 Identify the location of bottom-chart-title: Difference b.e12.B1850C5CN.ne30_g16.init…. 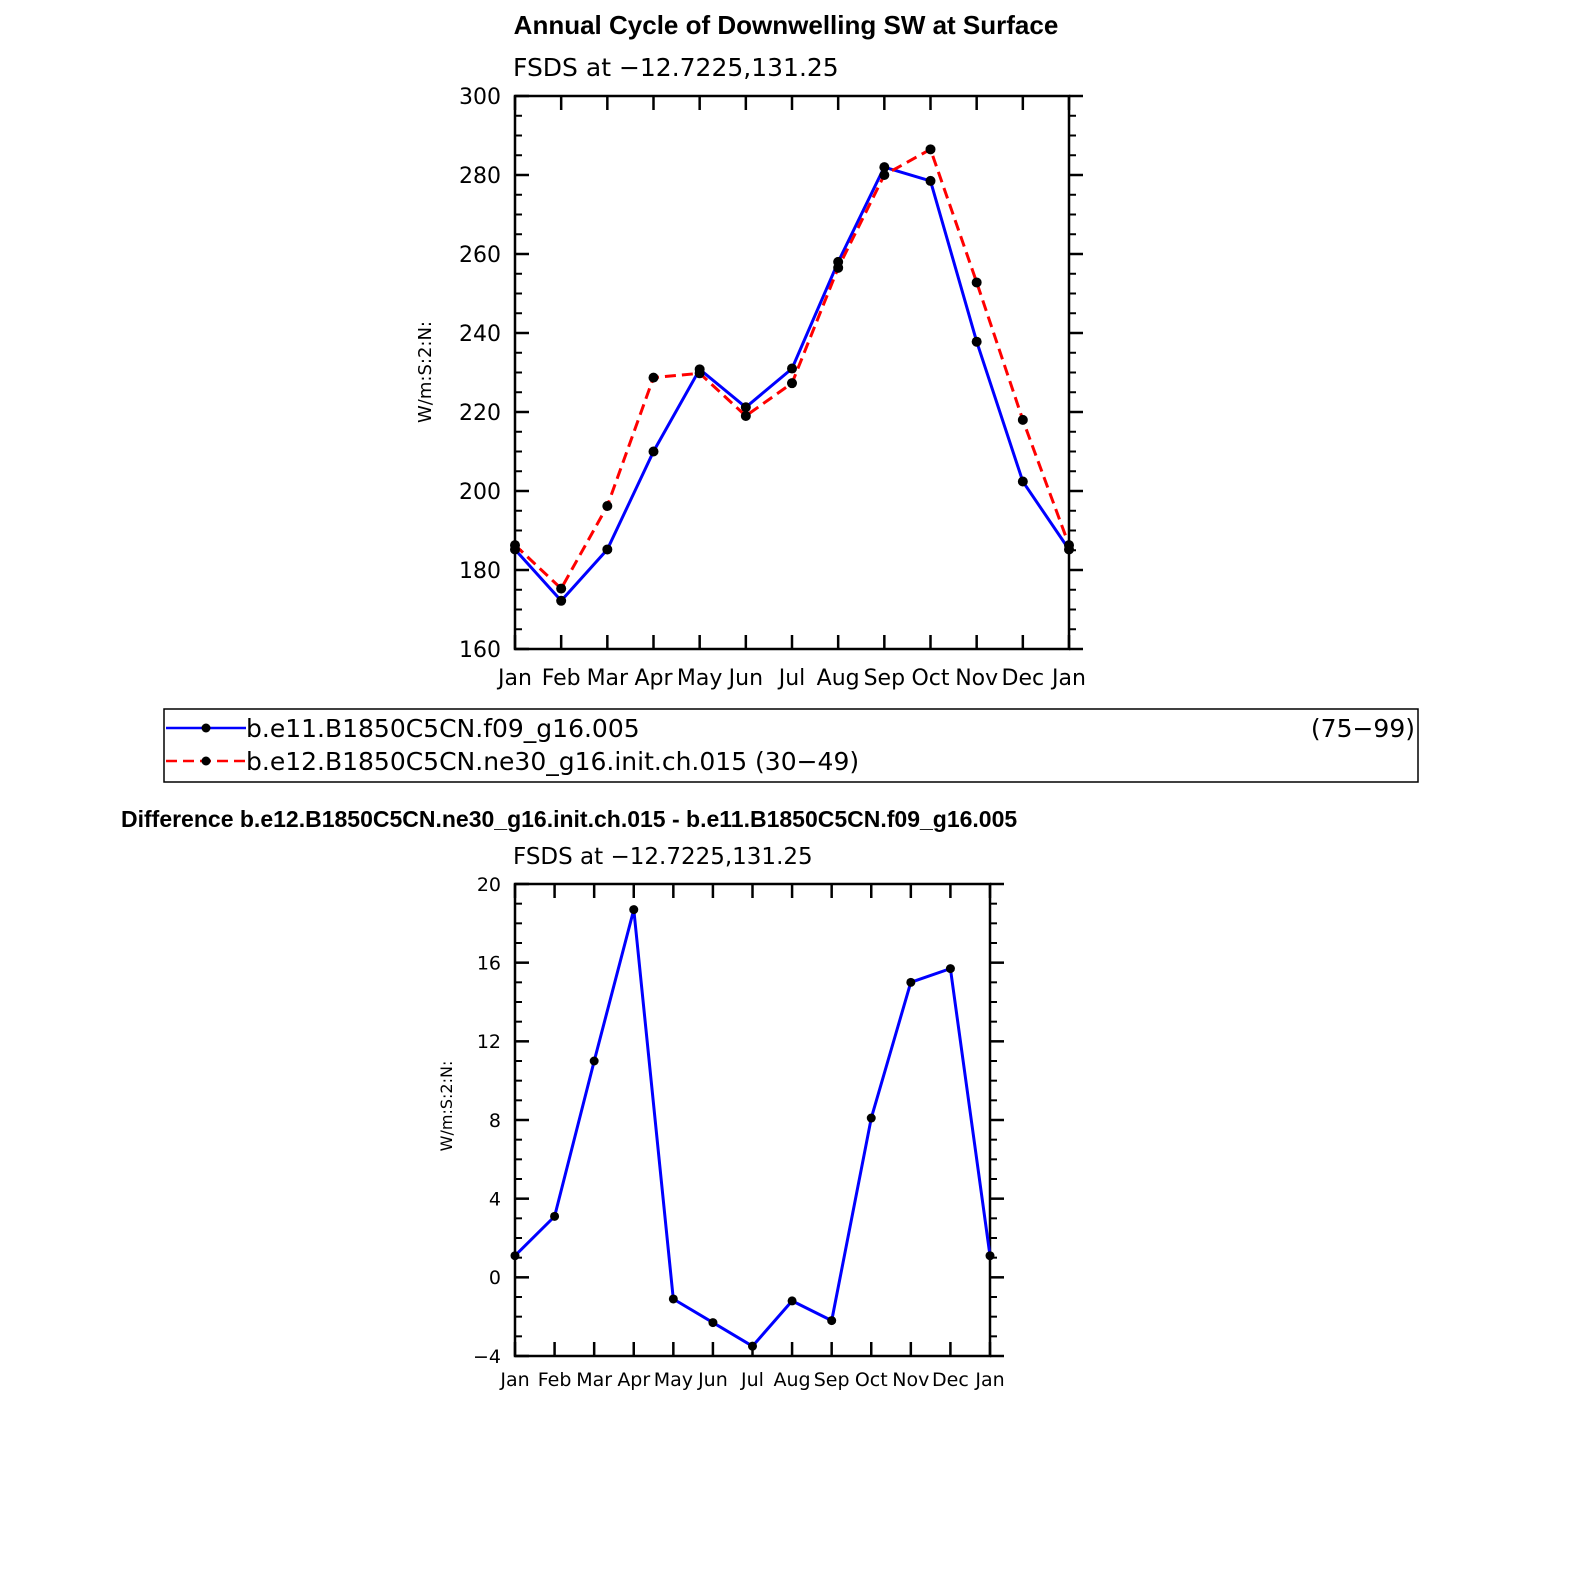
(569, 819).